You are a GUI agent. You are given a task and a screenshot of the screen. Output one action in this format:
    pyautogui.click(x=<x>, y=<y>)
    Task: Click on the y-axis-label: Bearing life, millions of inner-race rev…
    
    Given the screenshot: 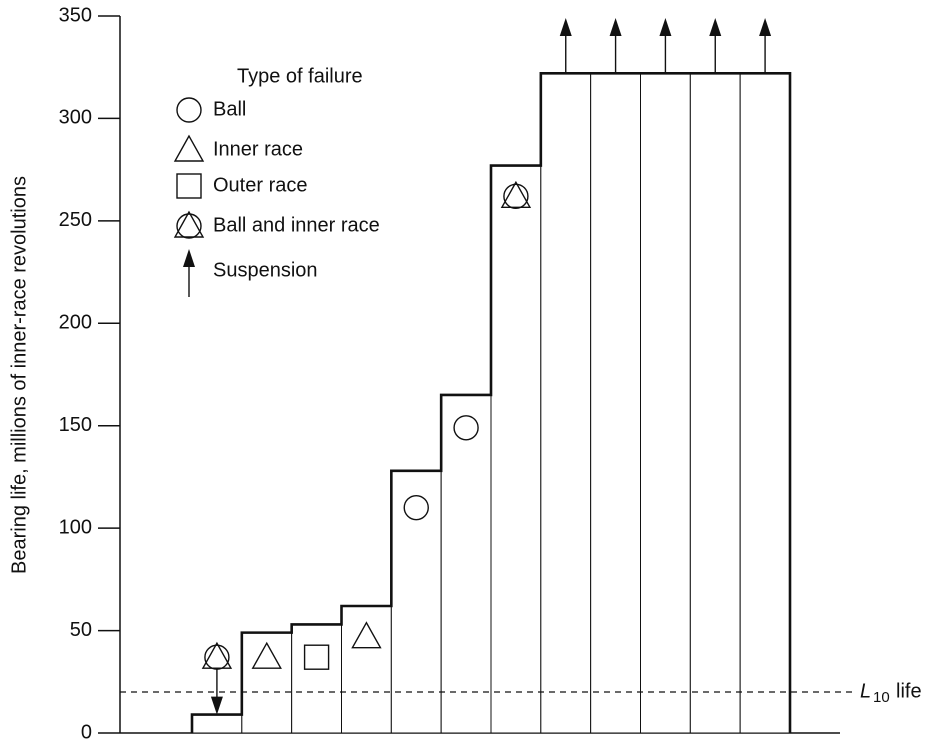 What is the action you would take?
    pyautogui.click(x=19, y=375)
    